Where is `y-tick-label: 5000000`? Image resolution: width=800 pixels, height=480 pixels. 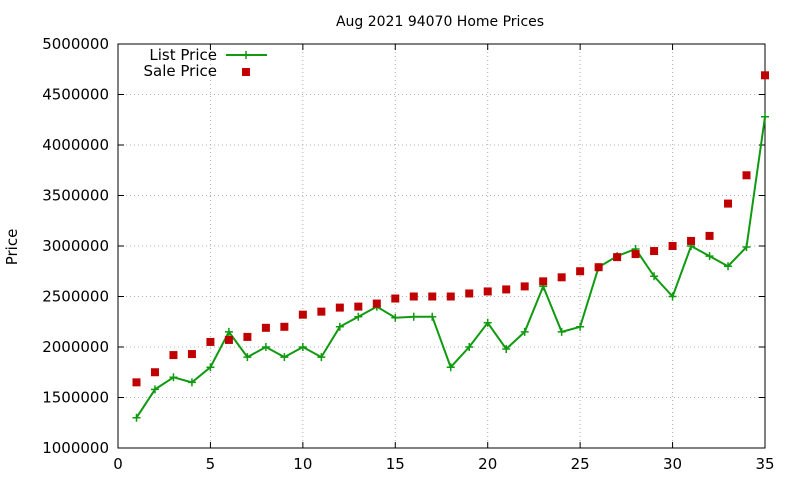 y-tick-label: 5000000 is located at coordinates (75, 44).